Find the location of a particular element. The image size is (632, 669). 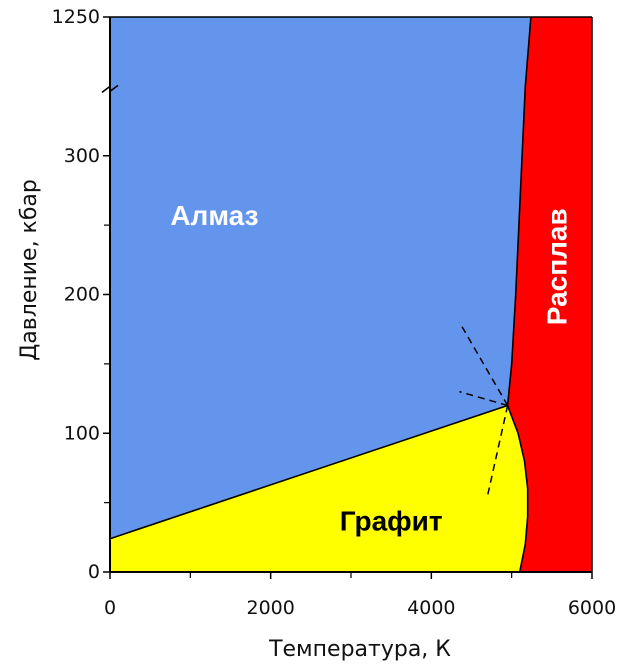

line-diamond-graphite is located at coordinates (308, 472).